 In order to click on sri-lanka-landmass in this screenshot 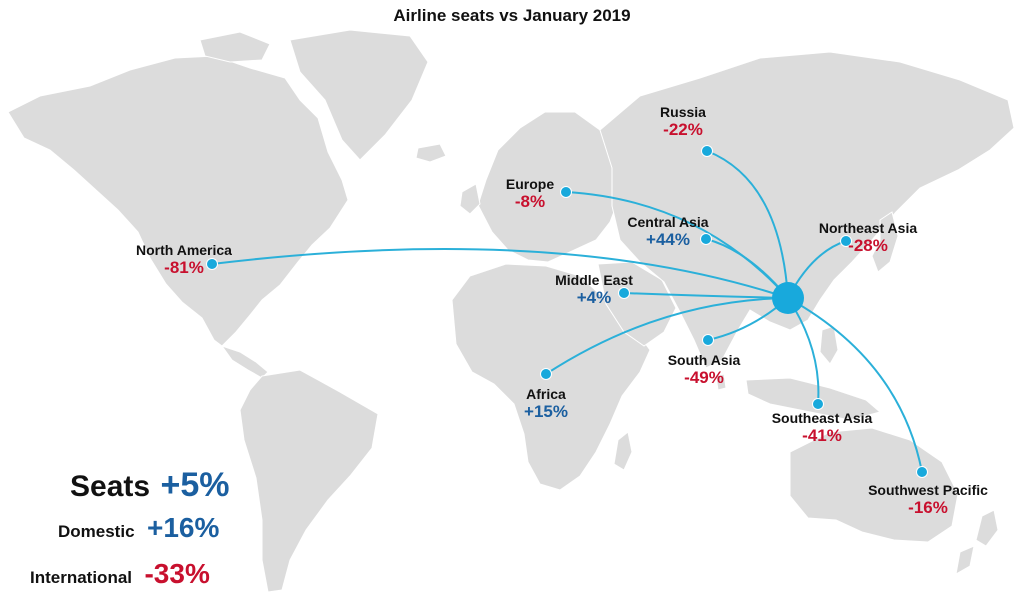, I will do `click(721, 382)`.